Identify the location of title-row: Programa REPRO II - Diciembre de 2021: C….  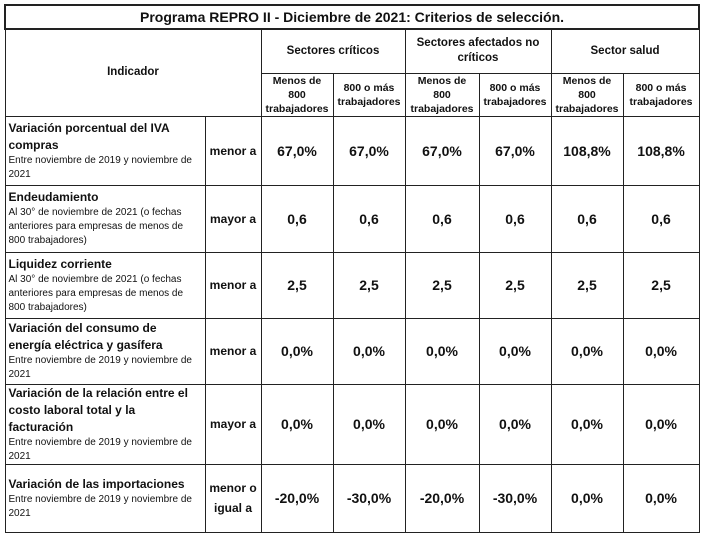
(352, 17).